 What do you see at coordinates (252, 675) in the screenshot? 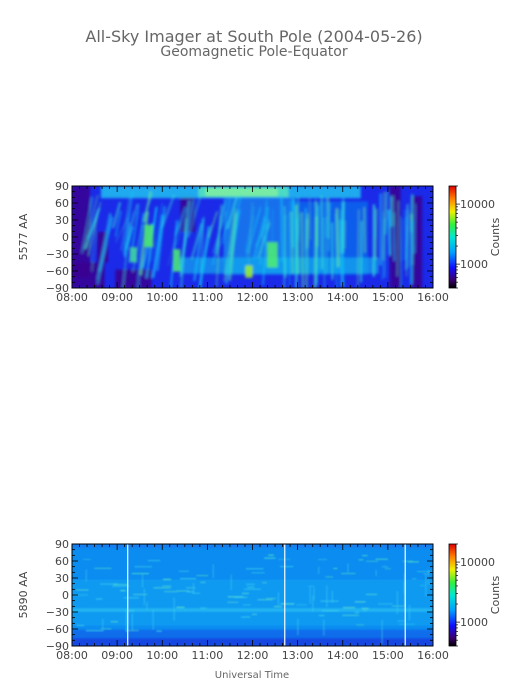
I see `x-axis-label: Universal Time` at bounding box center [252, 675].